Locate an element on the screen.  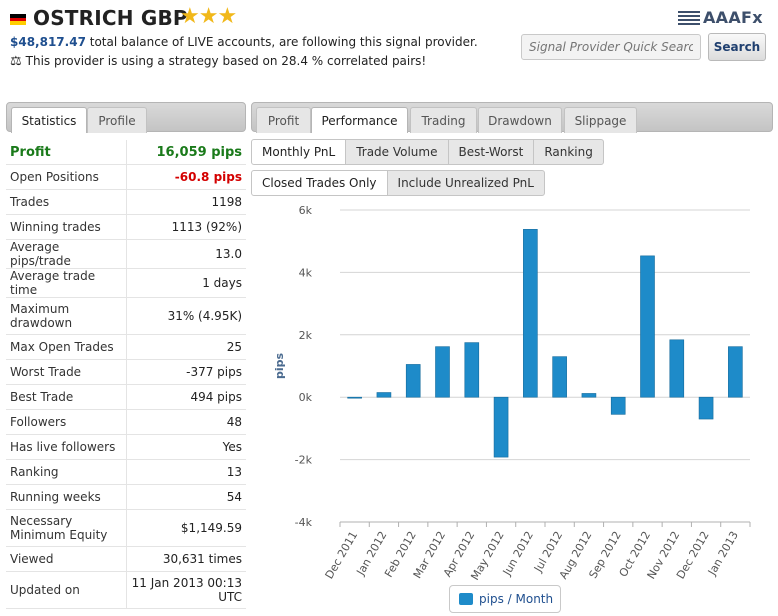
y-tick-label: 6k is located at coordinates (306, 210).